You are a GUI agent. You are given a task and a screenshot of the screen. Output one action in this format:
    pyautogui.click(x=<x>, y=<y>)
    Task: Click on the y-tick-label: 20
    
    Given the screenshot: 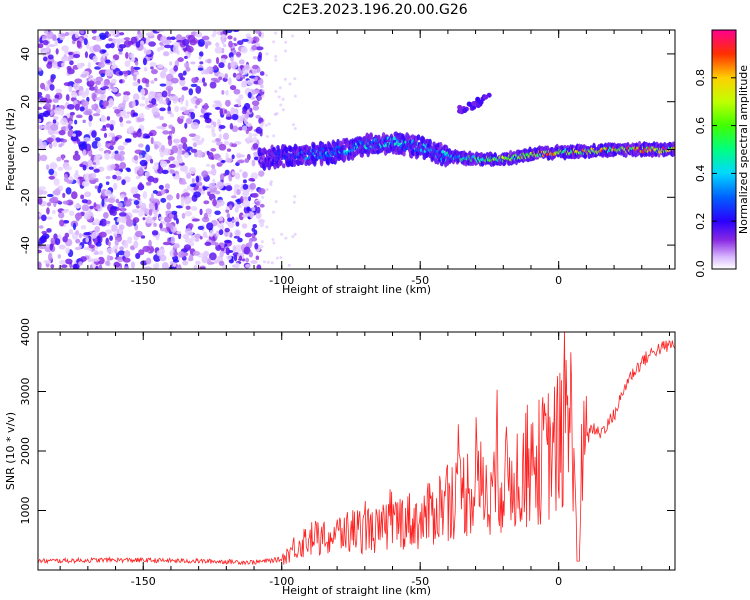 What is the action you would take?
    pyautogui.click(x=25, y=102)
    